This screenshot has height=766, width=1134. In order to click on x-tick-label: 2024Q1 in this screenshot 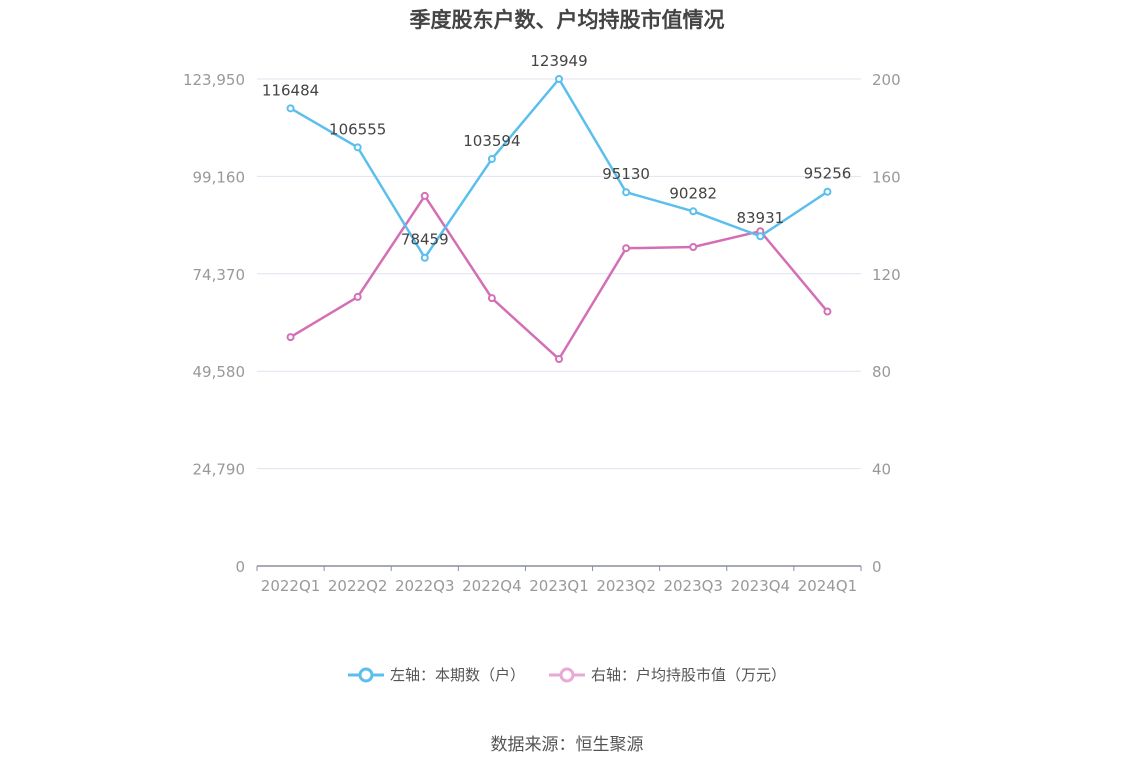, I will do `click(828, 586)`.